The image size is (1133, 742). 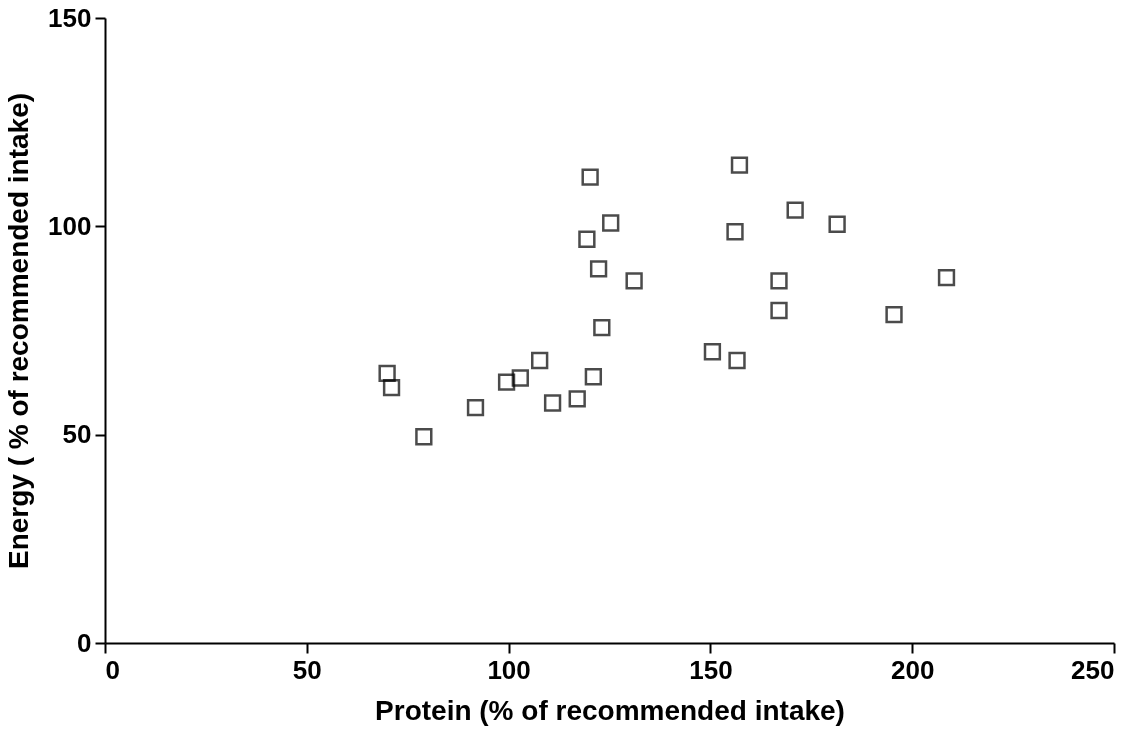 I want to click on x-tick-label: 250, so click(x=1093, y=669).